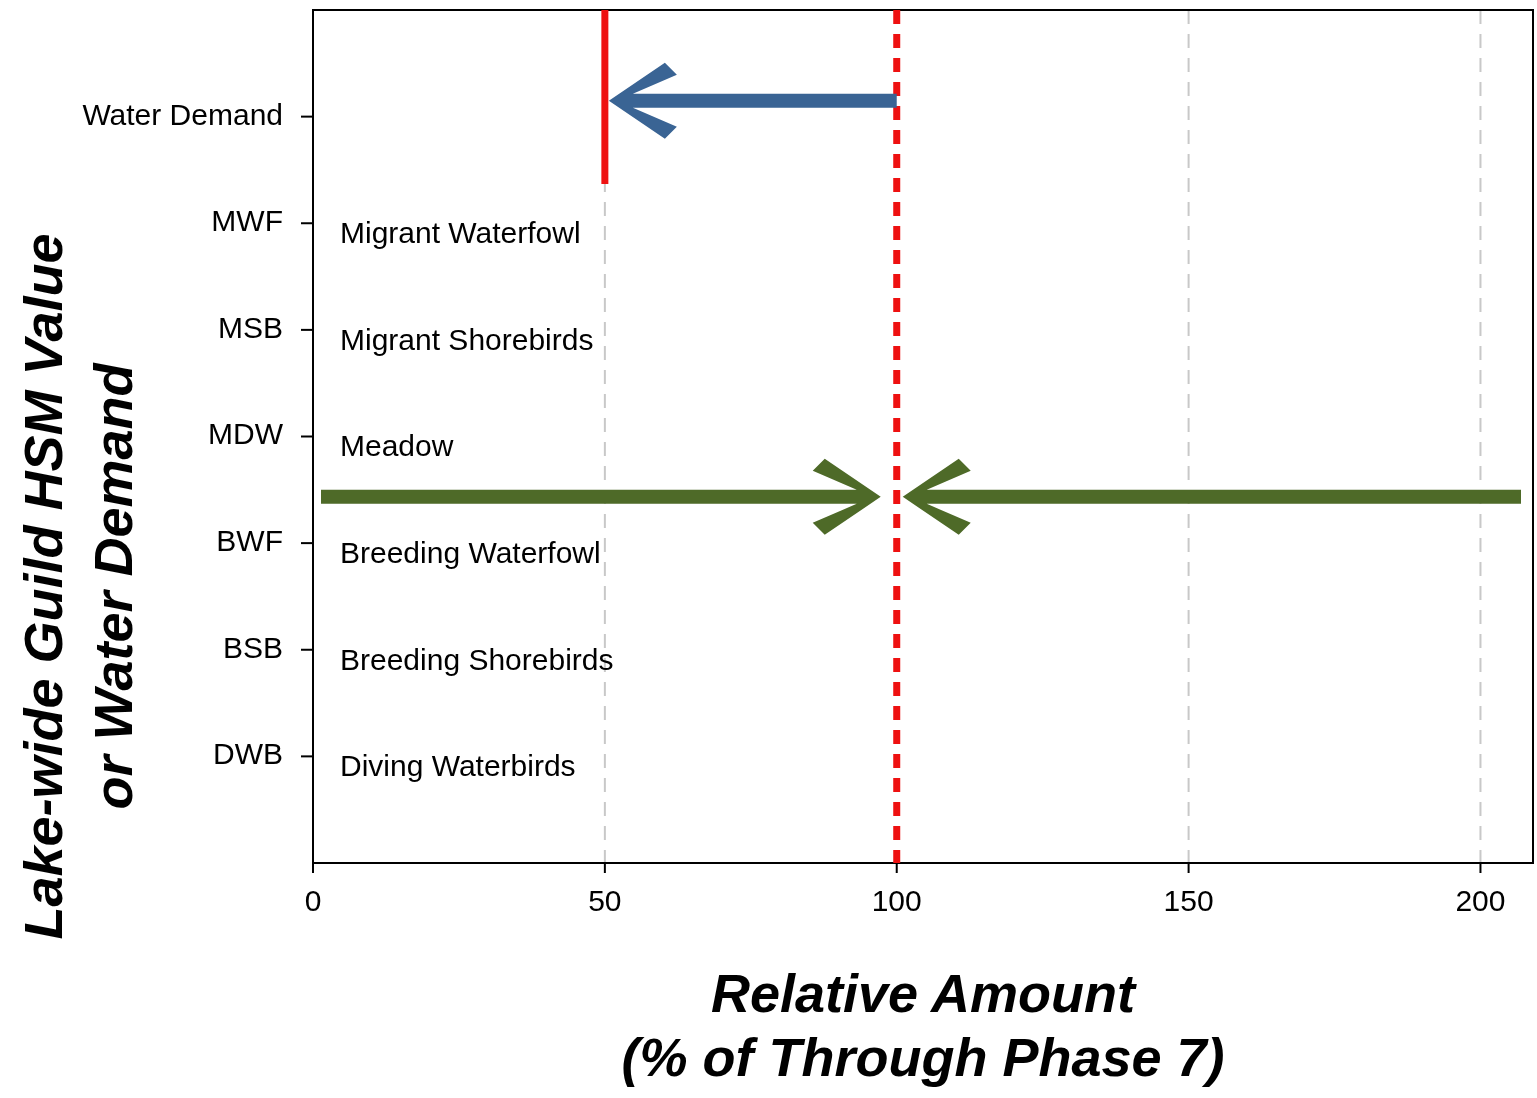  What do you see at coordinates (397, 446) in the screenshot?
I see `annotation: Meadow` at bounding box center [397, 446].